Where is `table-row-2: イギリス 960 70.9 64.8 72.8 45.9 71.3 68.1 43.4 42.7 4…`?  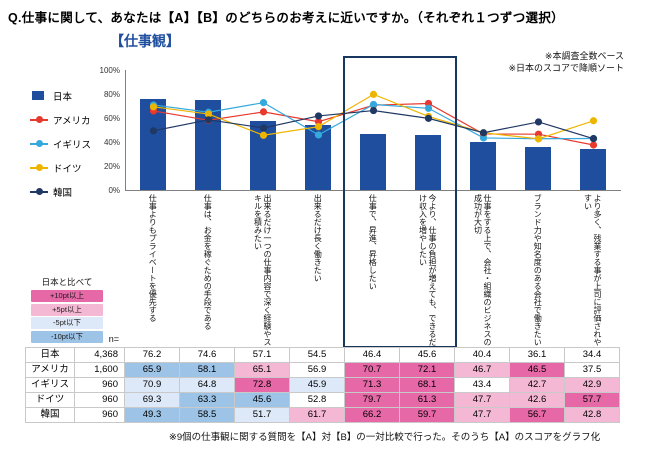 table-row-2: イギリス 960 70.9 64.8 72.8 45.9 71.3 68.1 43.4 42.7 4… is located at coordinates (322, 385).